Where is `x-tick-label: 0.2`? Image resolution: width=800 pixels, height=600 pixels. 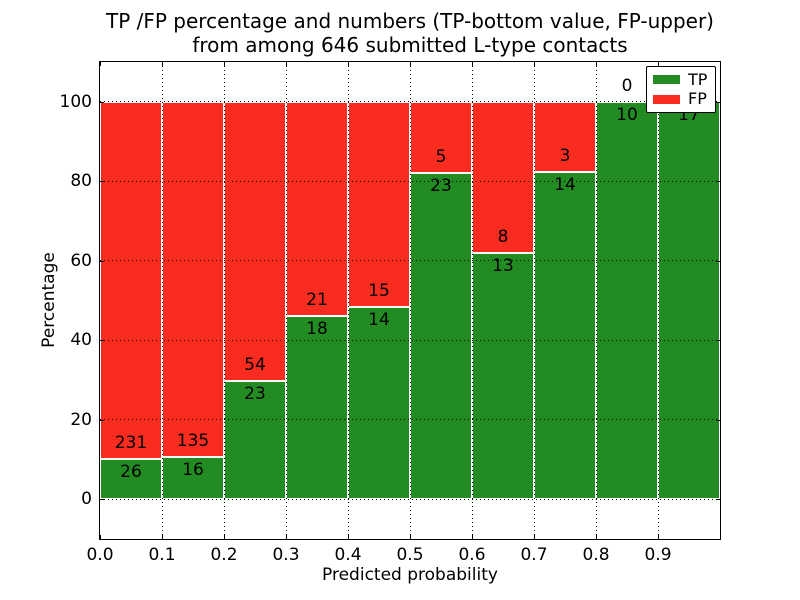 x-tick-label: 0.2 is located at coordinates (224, 555).